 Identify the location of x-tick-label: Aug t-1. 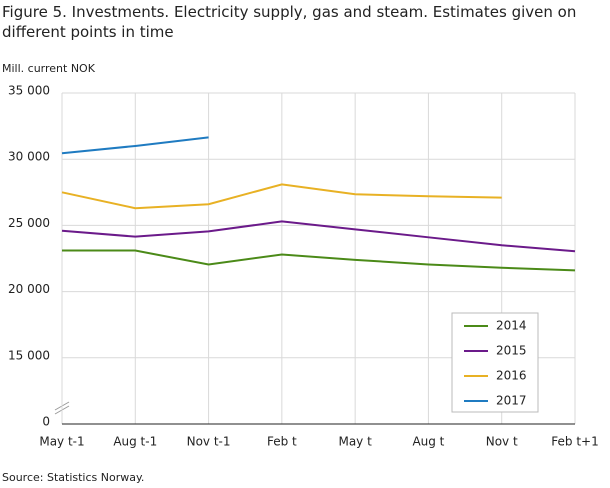
(135, 442).